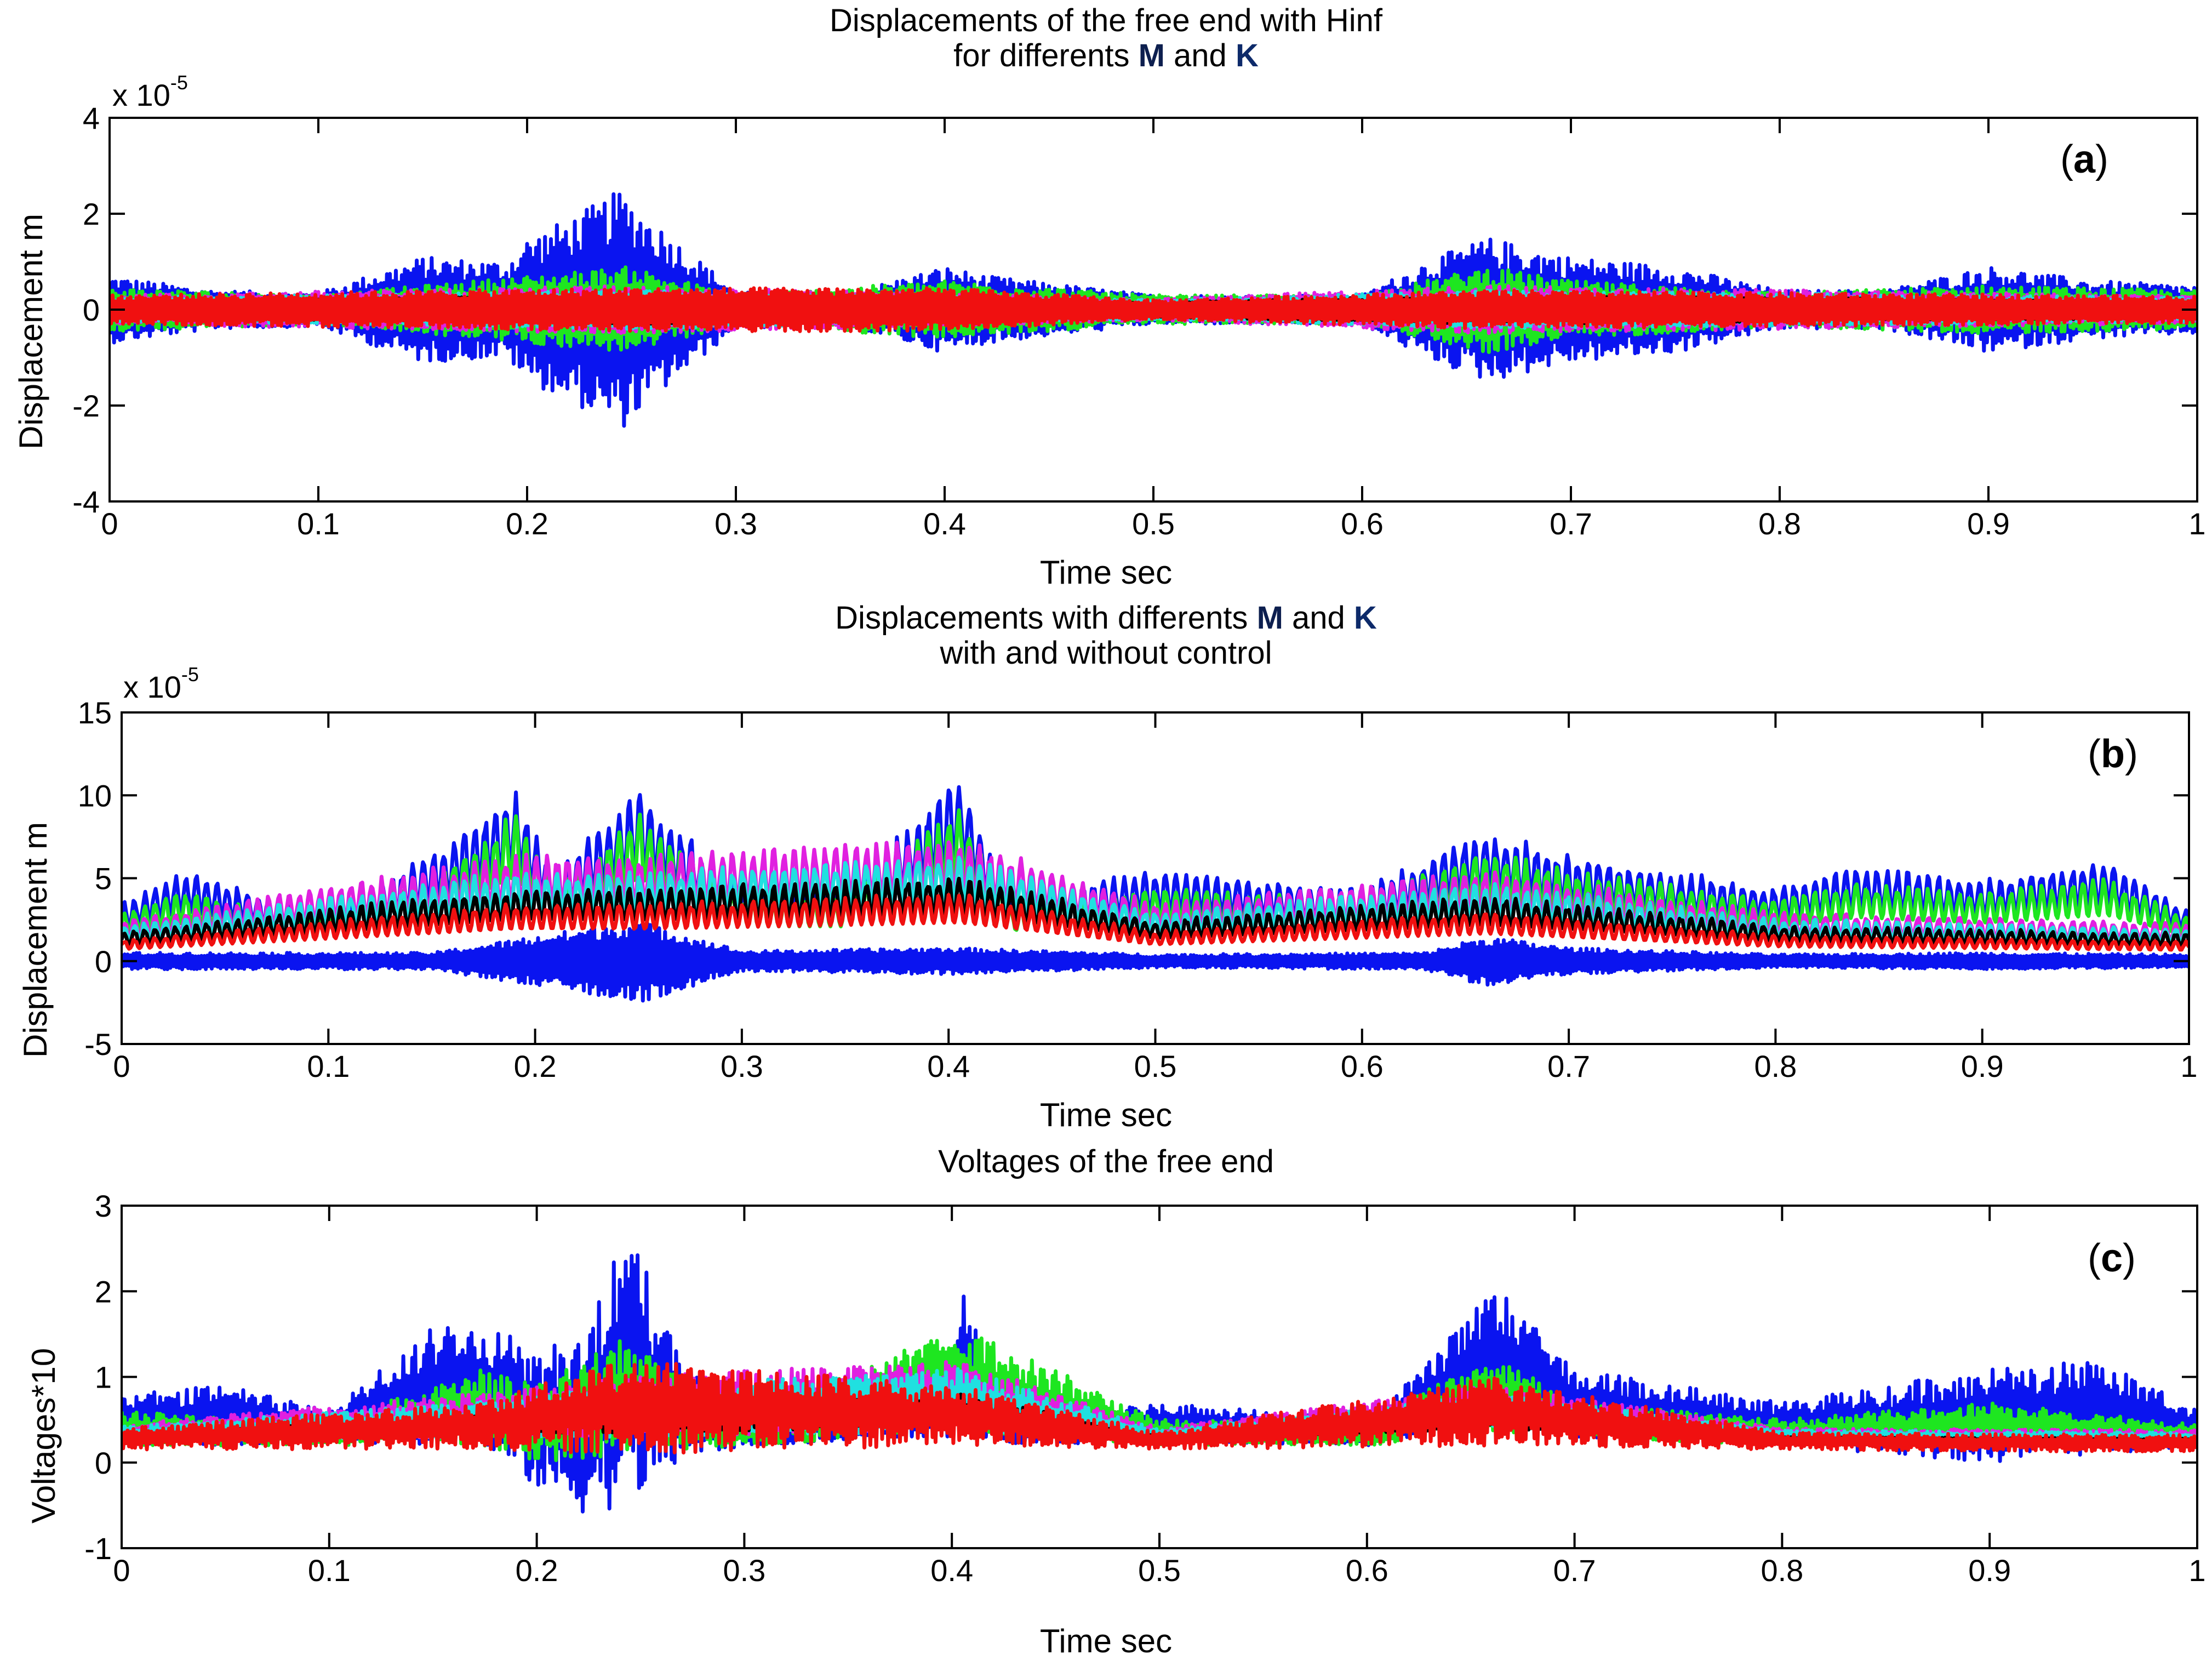 Image resolution: width=2212 pixels, height=1666 pixels. I want to click on panel-a-xtick-label-4: 0.4, so click(945, 523).